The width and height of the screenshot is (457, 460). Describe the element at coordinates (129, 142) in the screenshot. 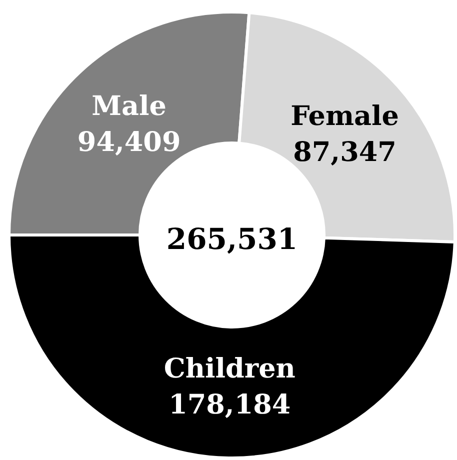

I see `data-label: 94,409` at that location.